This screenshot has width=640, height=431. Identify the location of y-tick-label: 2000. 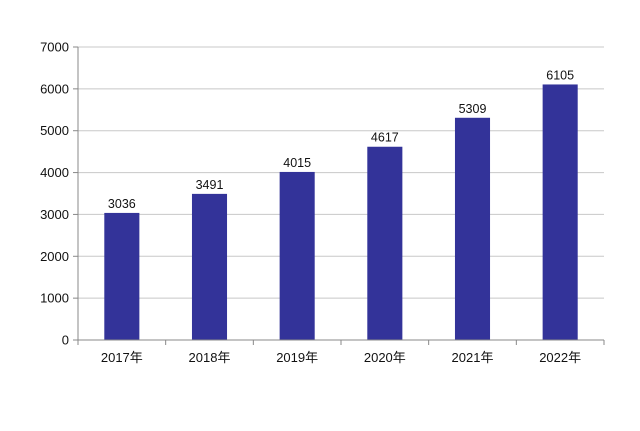
(54, 256).